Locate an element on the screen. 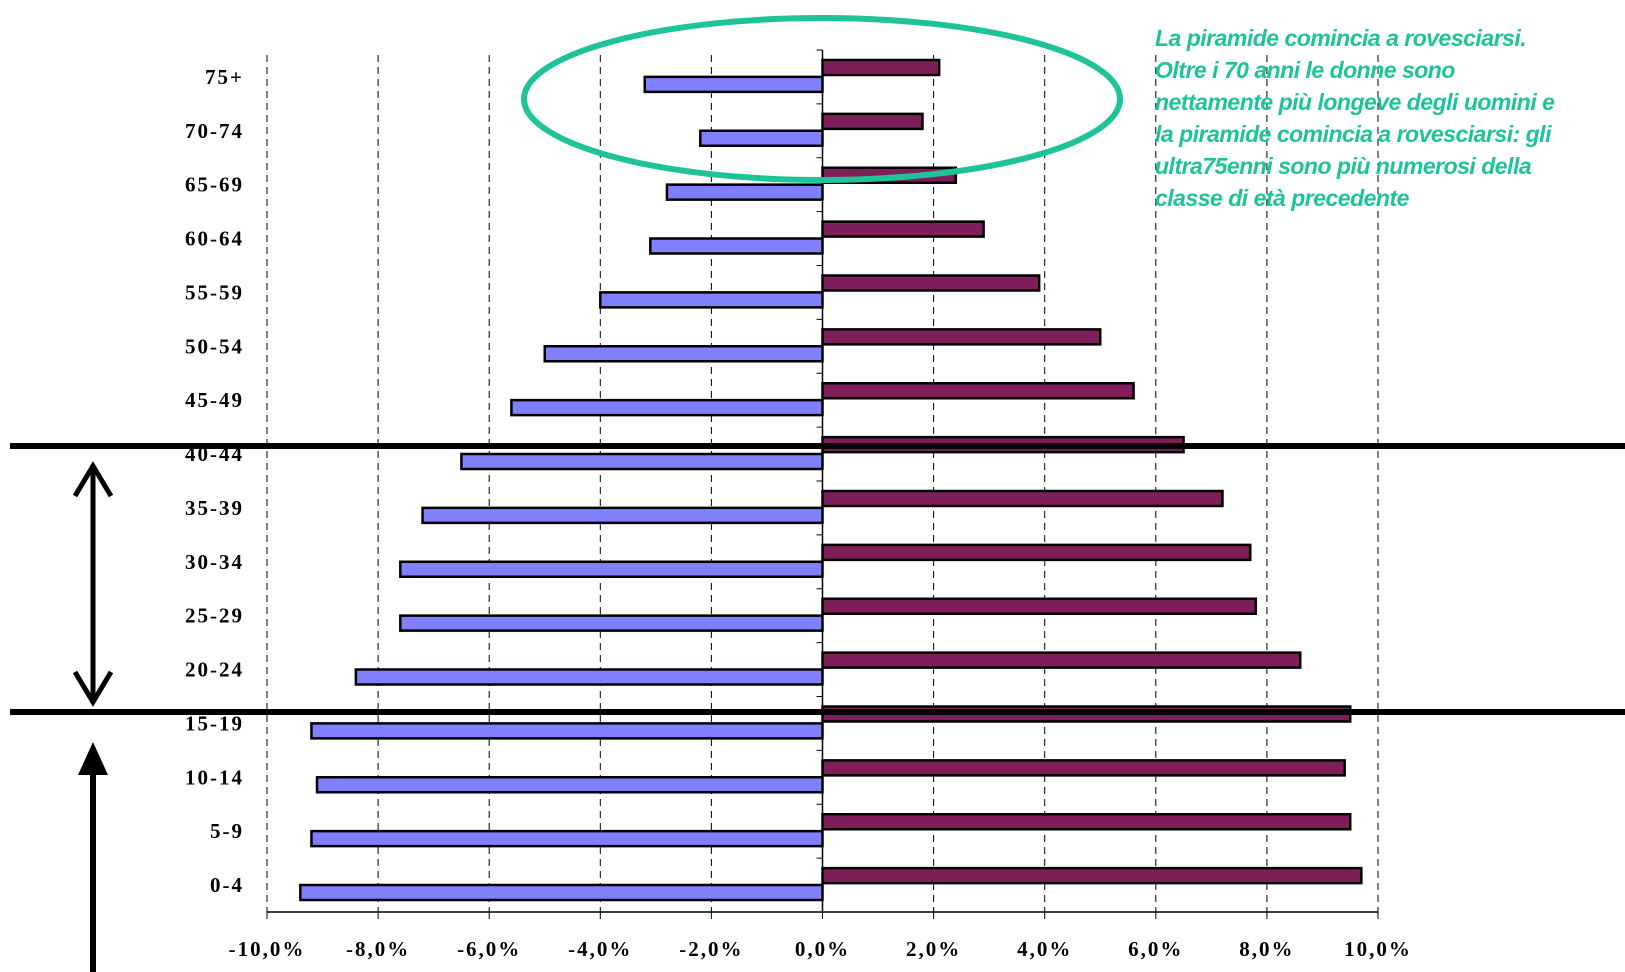  x-tick-label: 0,0% is located at coordinates (822, 949).